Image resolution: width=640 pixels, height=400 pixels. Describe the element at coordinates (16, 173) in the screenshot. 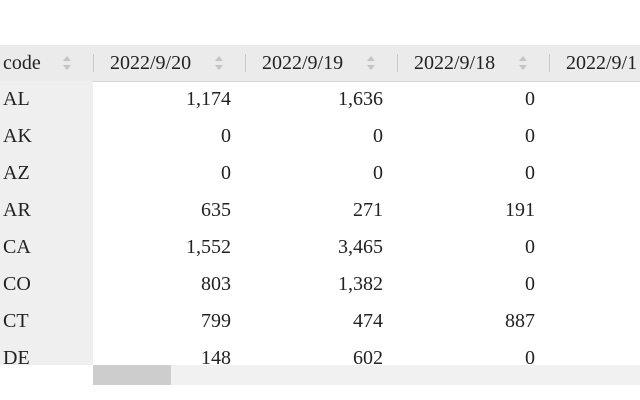

I see `row-code: AZ` at that location.